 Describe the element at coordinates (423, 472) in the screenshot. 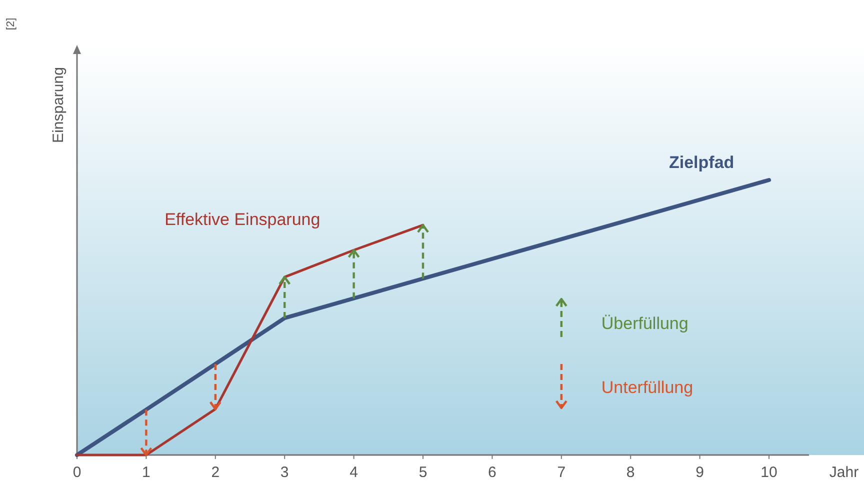

I see `x-tick-label: 5` at that location.